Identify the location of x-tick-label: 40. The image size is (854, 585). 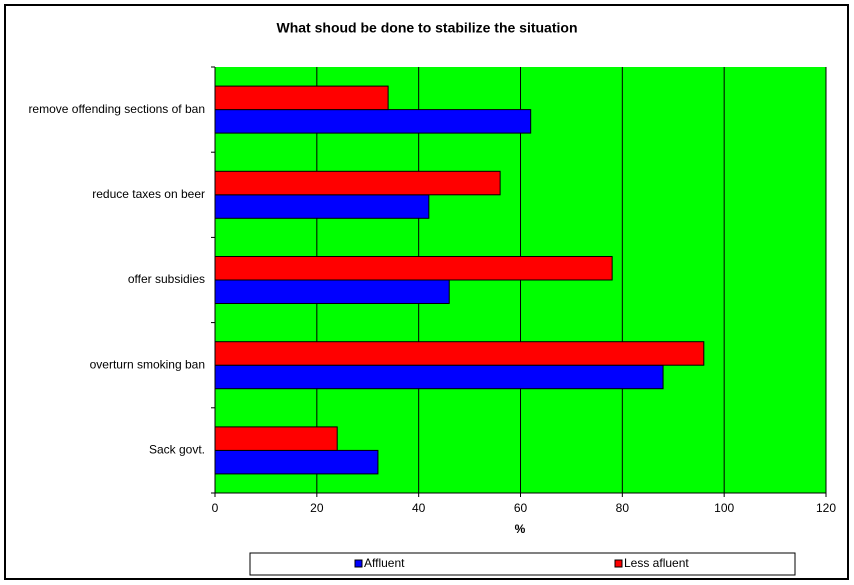
(419, 508).